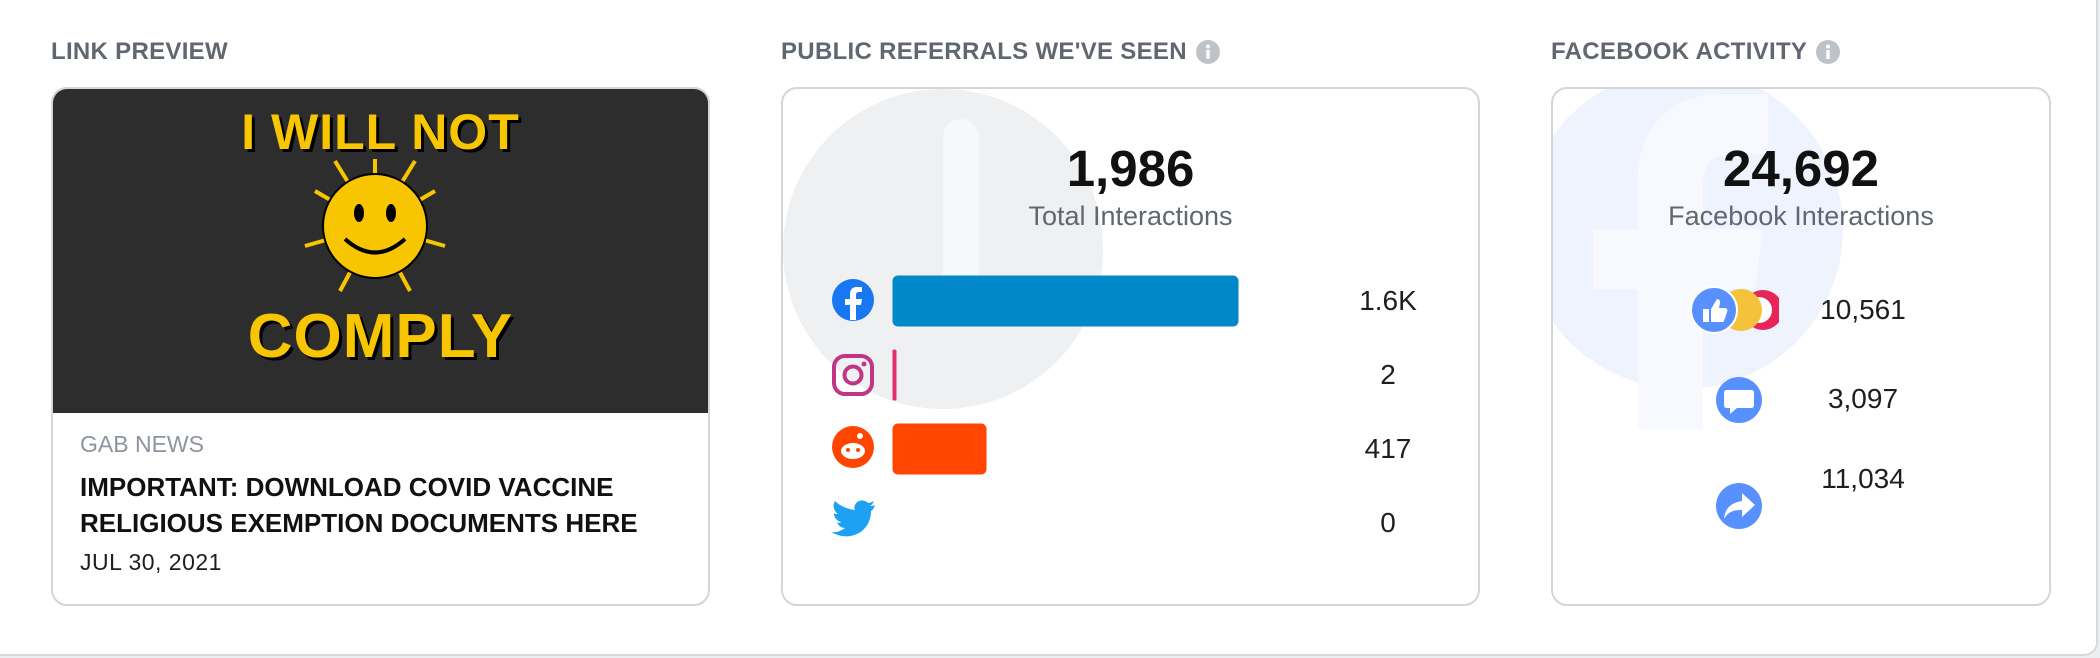  Describe the element at coordinates (151, 562) in the screenshot. I see `date: JUL 30, 2021` at that location.